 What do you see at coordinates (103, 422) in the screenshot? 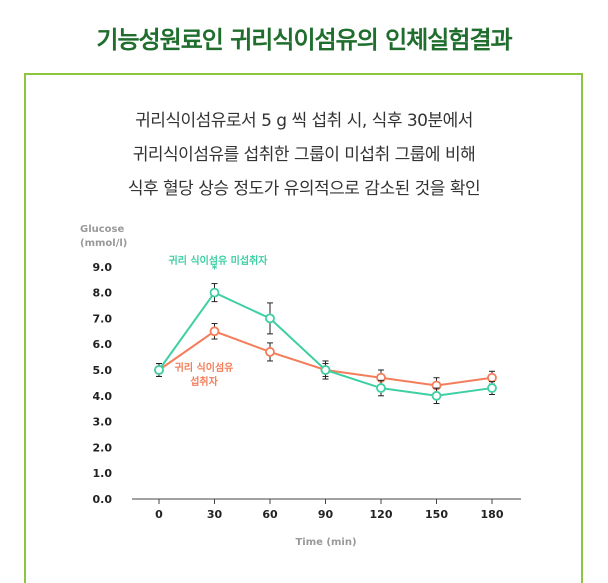
I see `y-tick-label: 3.0` at bounding box center [103, 422].